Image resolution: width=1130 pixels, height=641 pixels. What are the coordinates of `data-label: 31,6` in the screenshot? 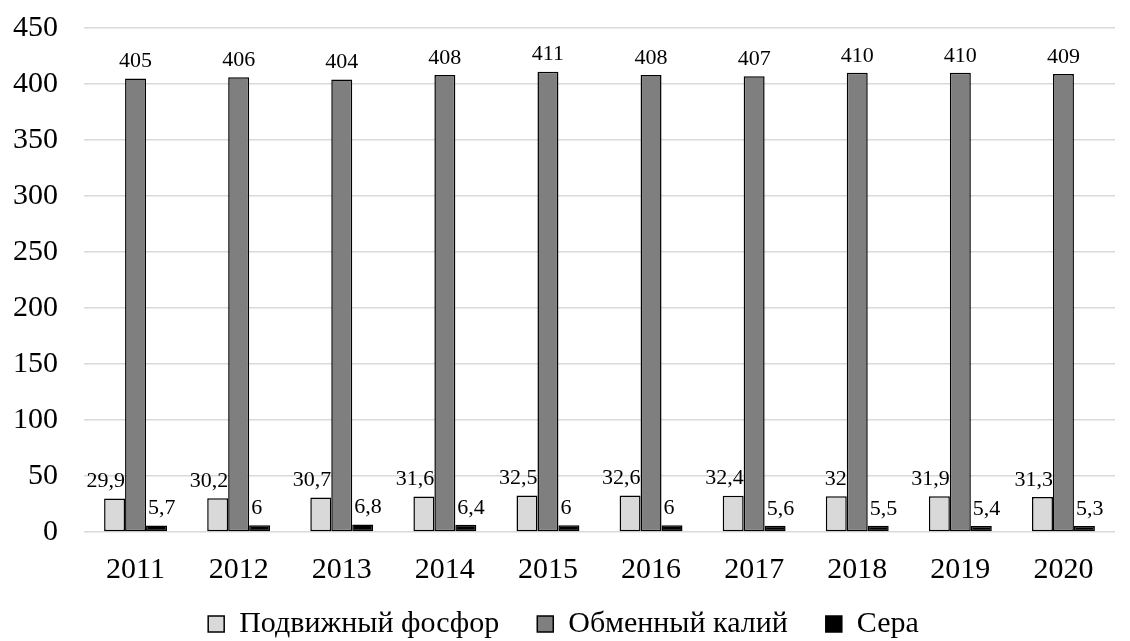 It's located at (415, 478).